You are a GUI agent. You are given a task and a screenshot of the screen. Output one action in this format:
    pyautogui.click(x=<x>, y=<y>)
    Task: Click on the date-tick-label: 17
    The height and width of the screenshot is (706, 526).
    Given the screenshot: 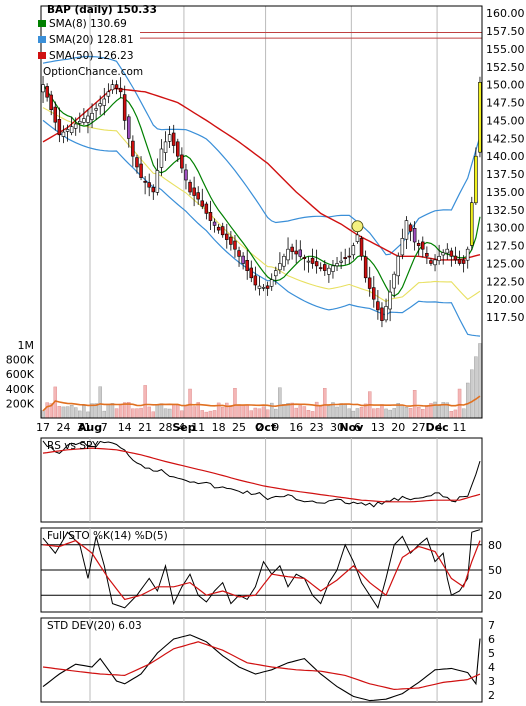 What is the action you would take?
    pyautogui.click(x=43, y=427)
    